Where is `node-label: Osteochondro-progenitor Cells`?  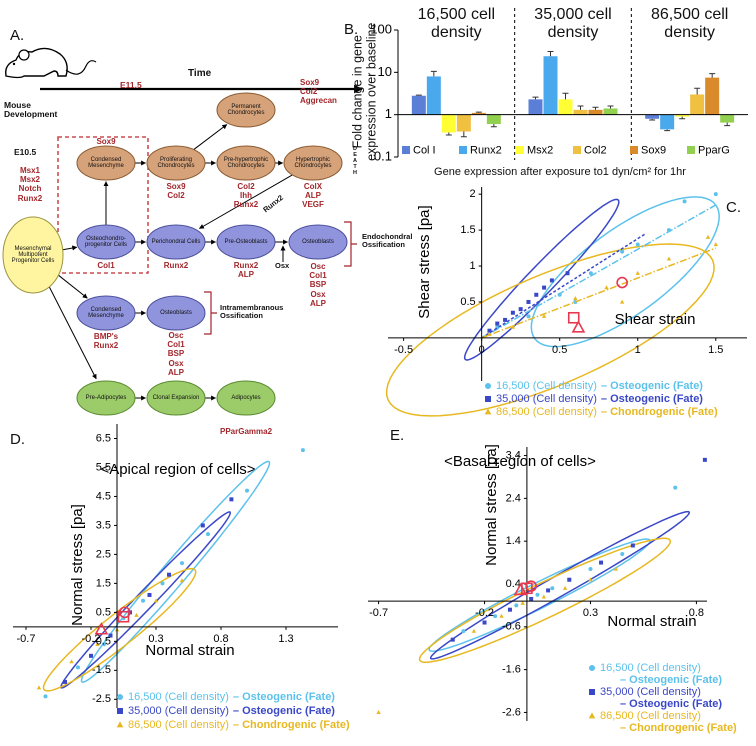
node-label: Osteochondro-progenitor Cells is located at coordinates (106, 241).